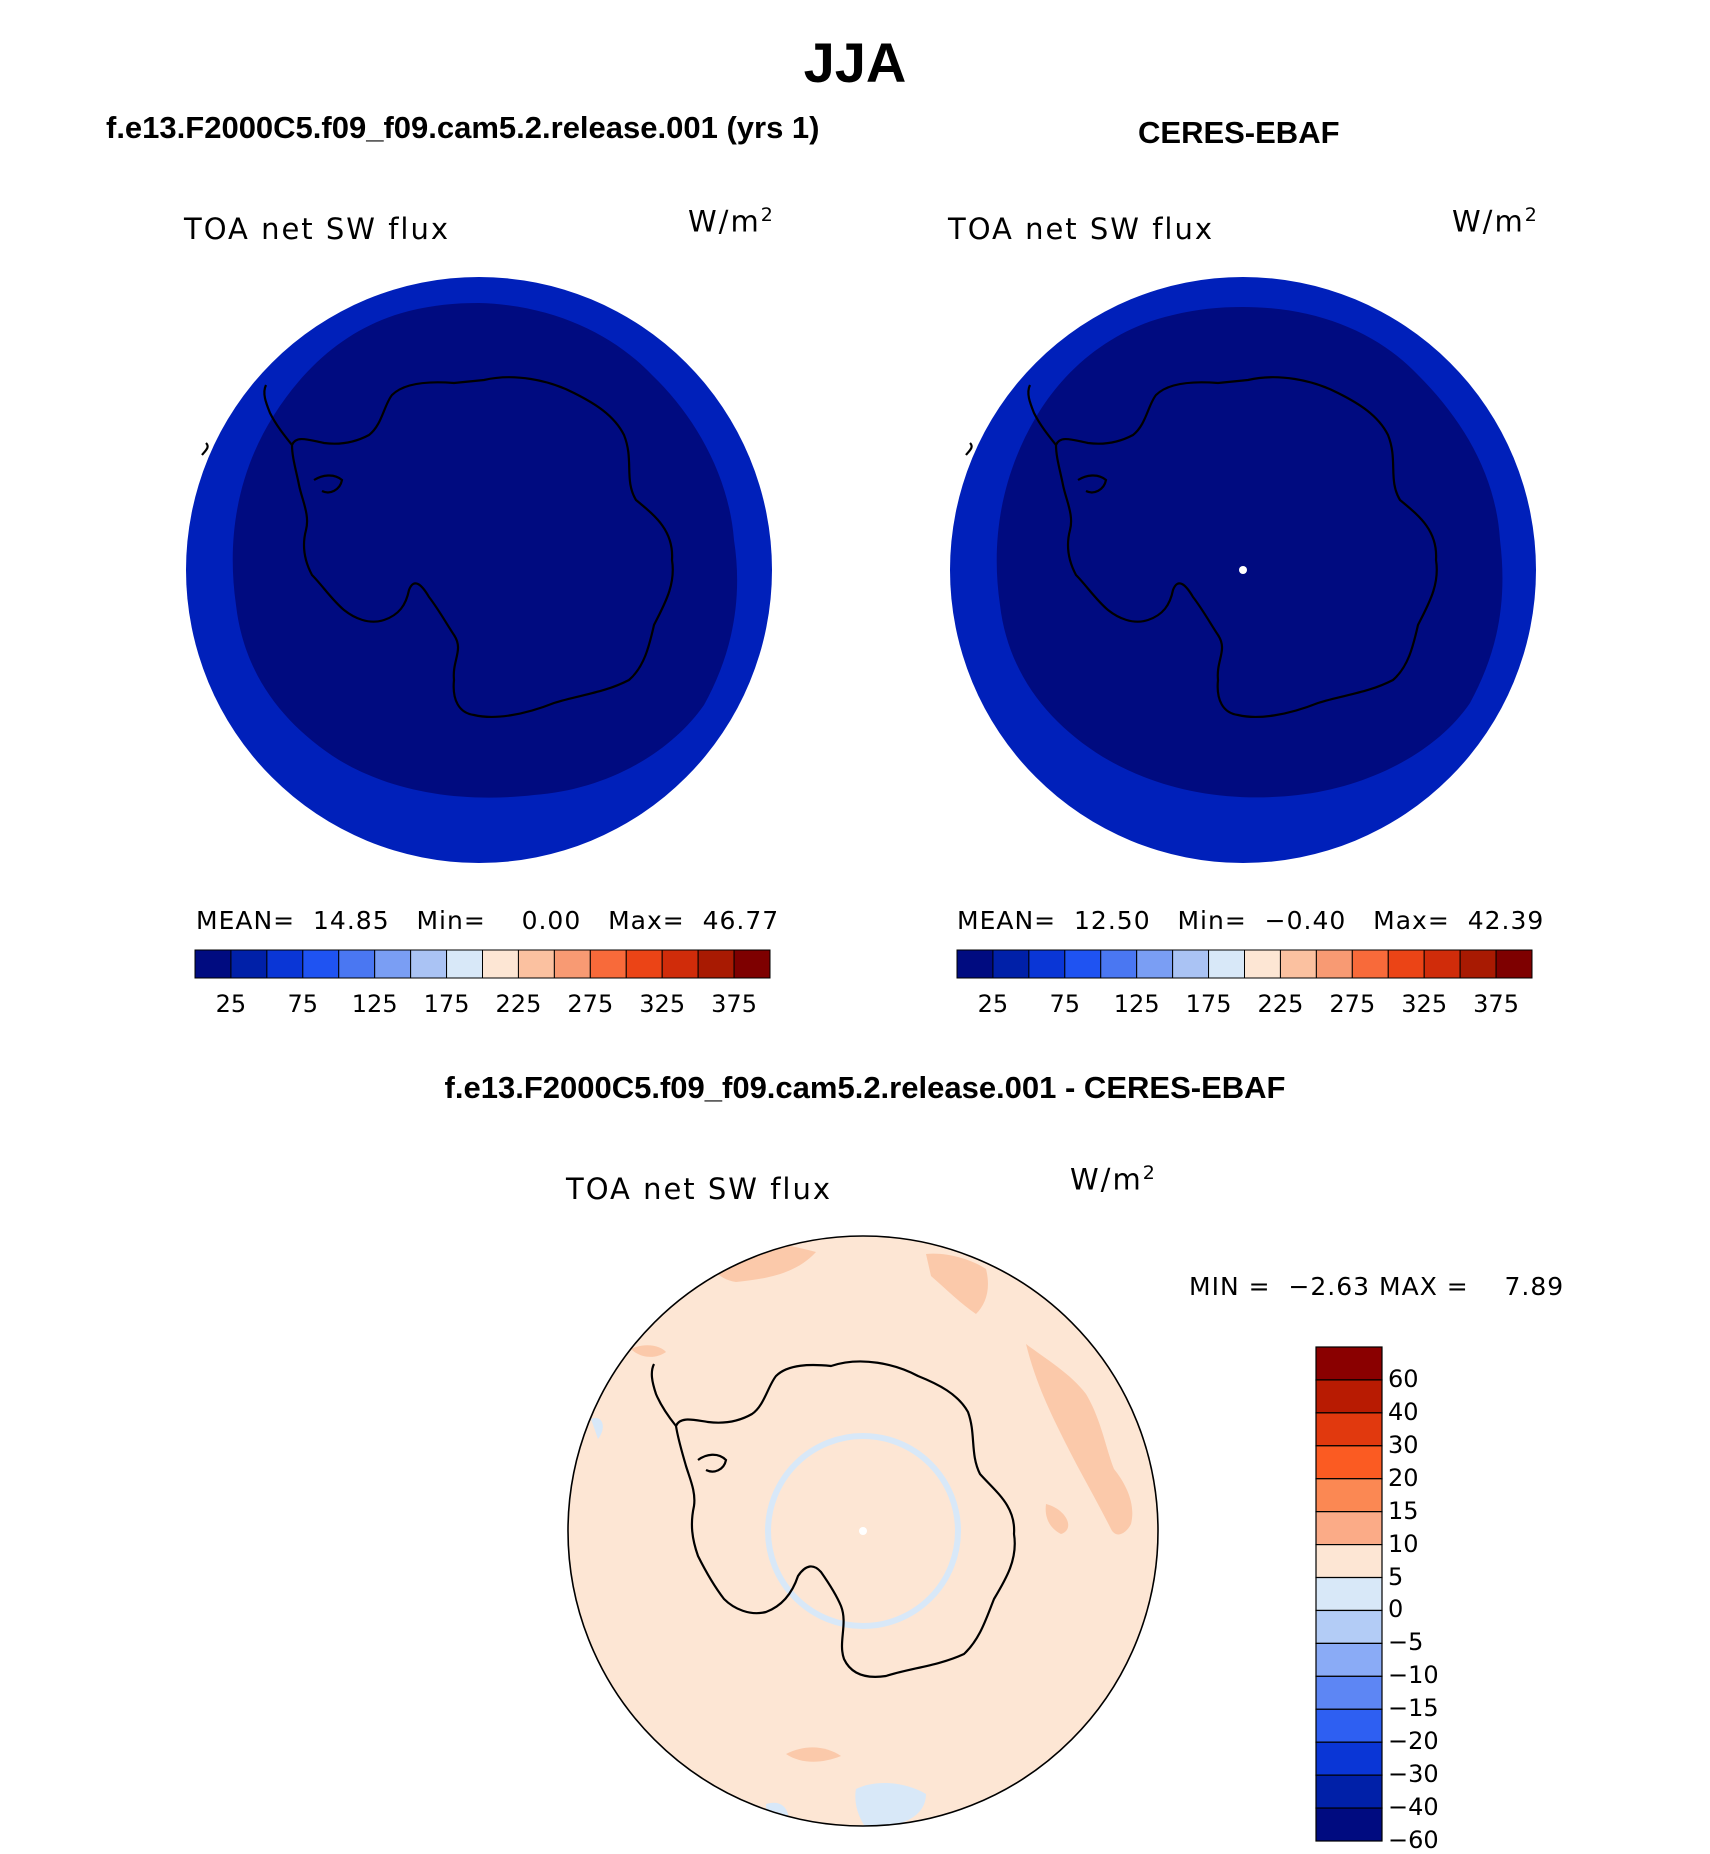 This screenshot has width=1710, height=1854. What do you see at coordinates (1406, 1642) in the screenshot?
I see `diff-colorbar-tick-label: −5` at bounding box center [1406, 1642].